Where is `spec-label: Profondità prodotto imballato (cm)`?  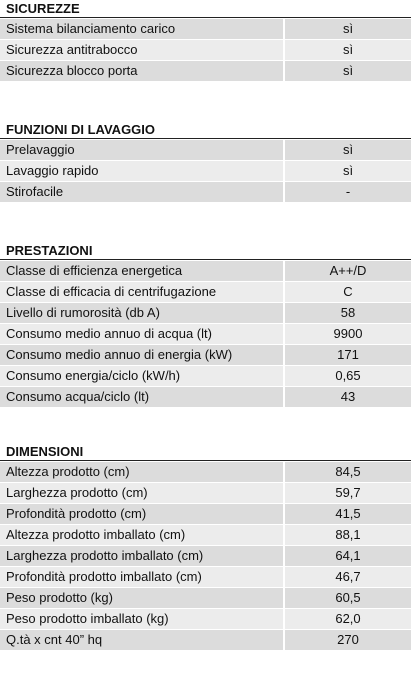
spec-label: Profondità prodotto imballato (cm) is located at coordinates (141, 577).